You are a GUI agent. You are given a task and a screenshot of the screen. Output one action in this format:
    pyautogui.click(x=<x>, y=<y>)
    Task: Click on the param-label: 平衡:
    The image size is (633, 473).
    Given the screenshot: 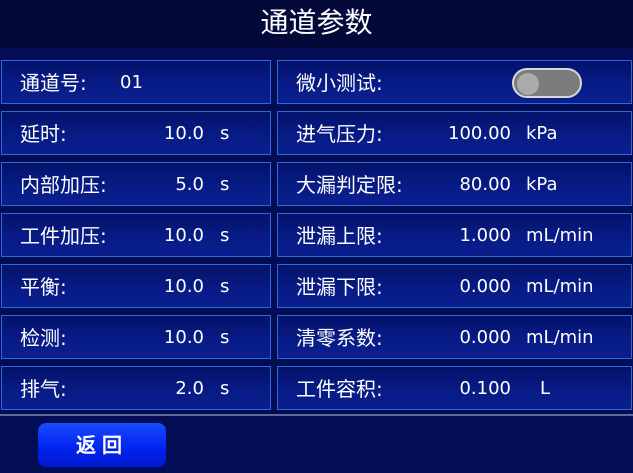 What is the action you would take?
    pyautogui.click(x=43, y=287)
    